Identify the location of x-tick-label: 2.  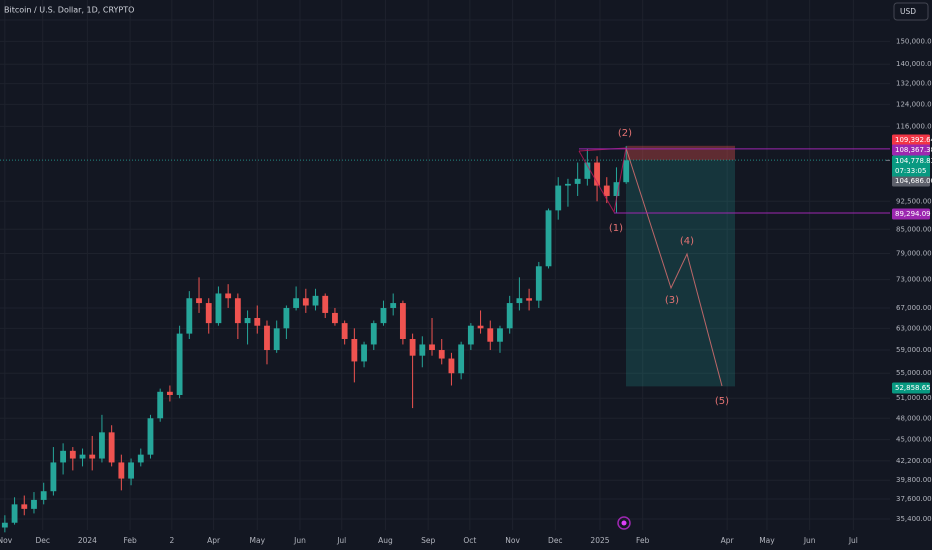
(171, 540).